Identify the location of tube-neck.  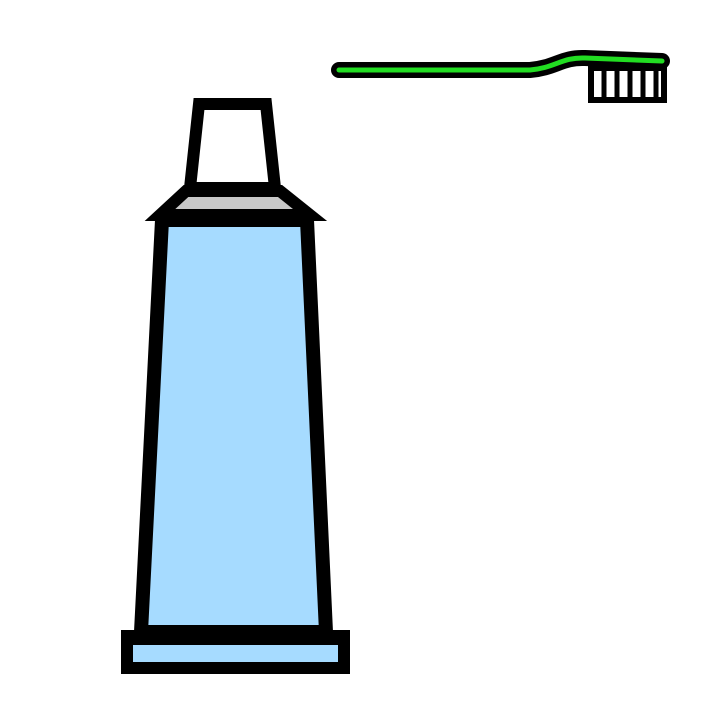
(236, 203).